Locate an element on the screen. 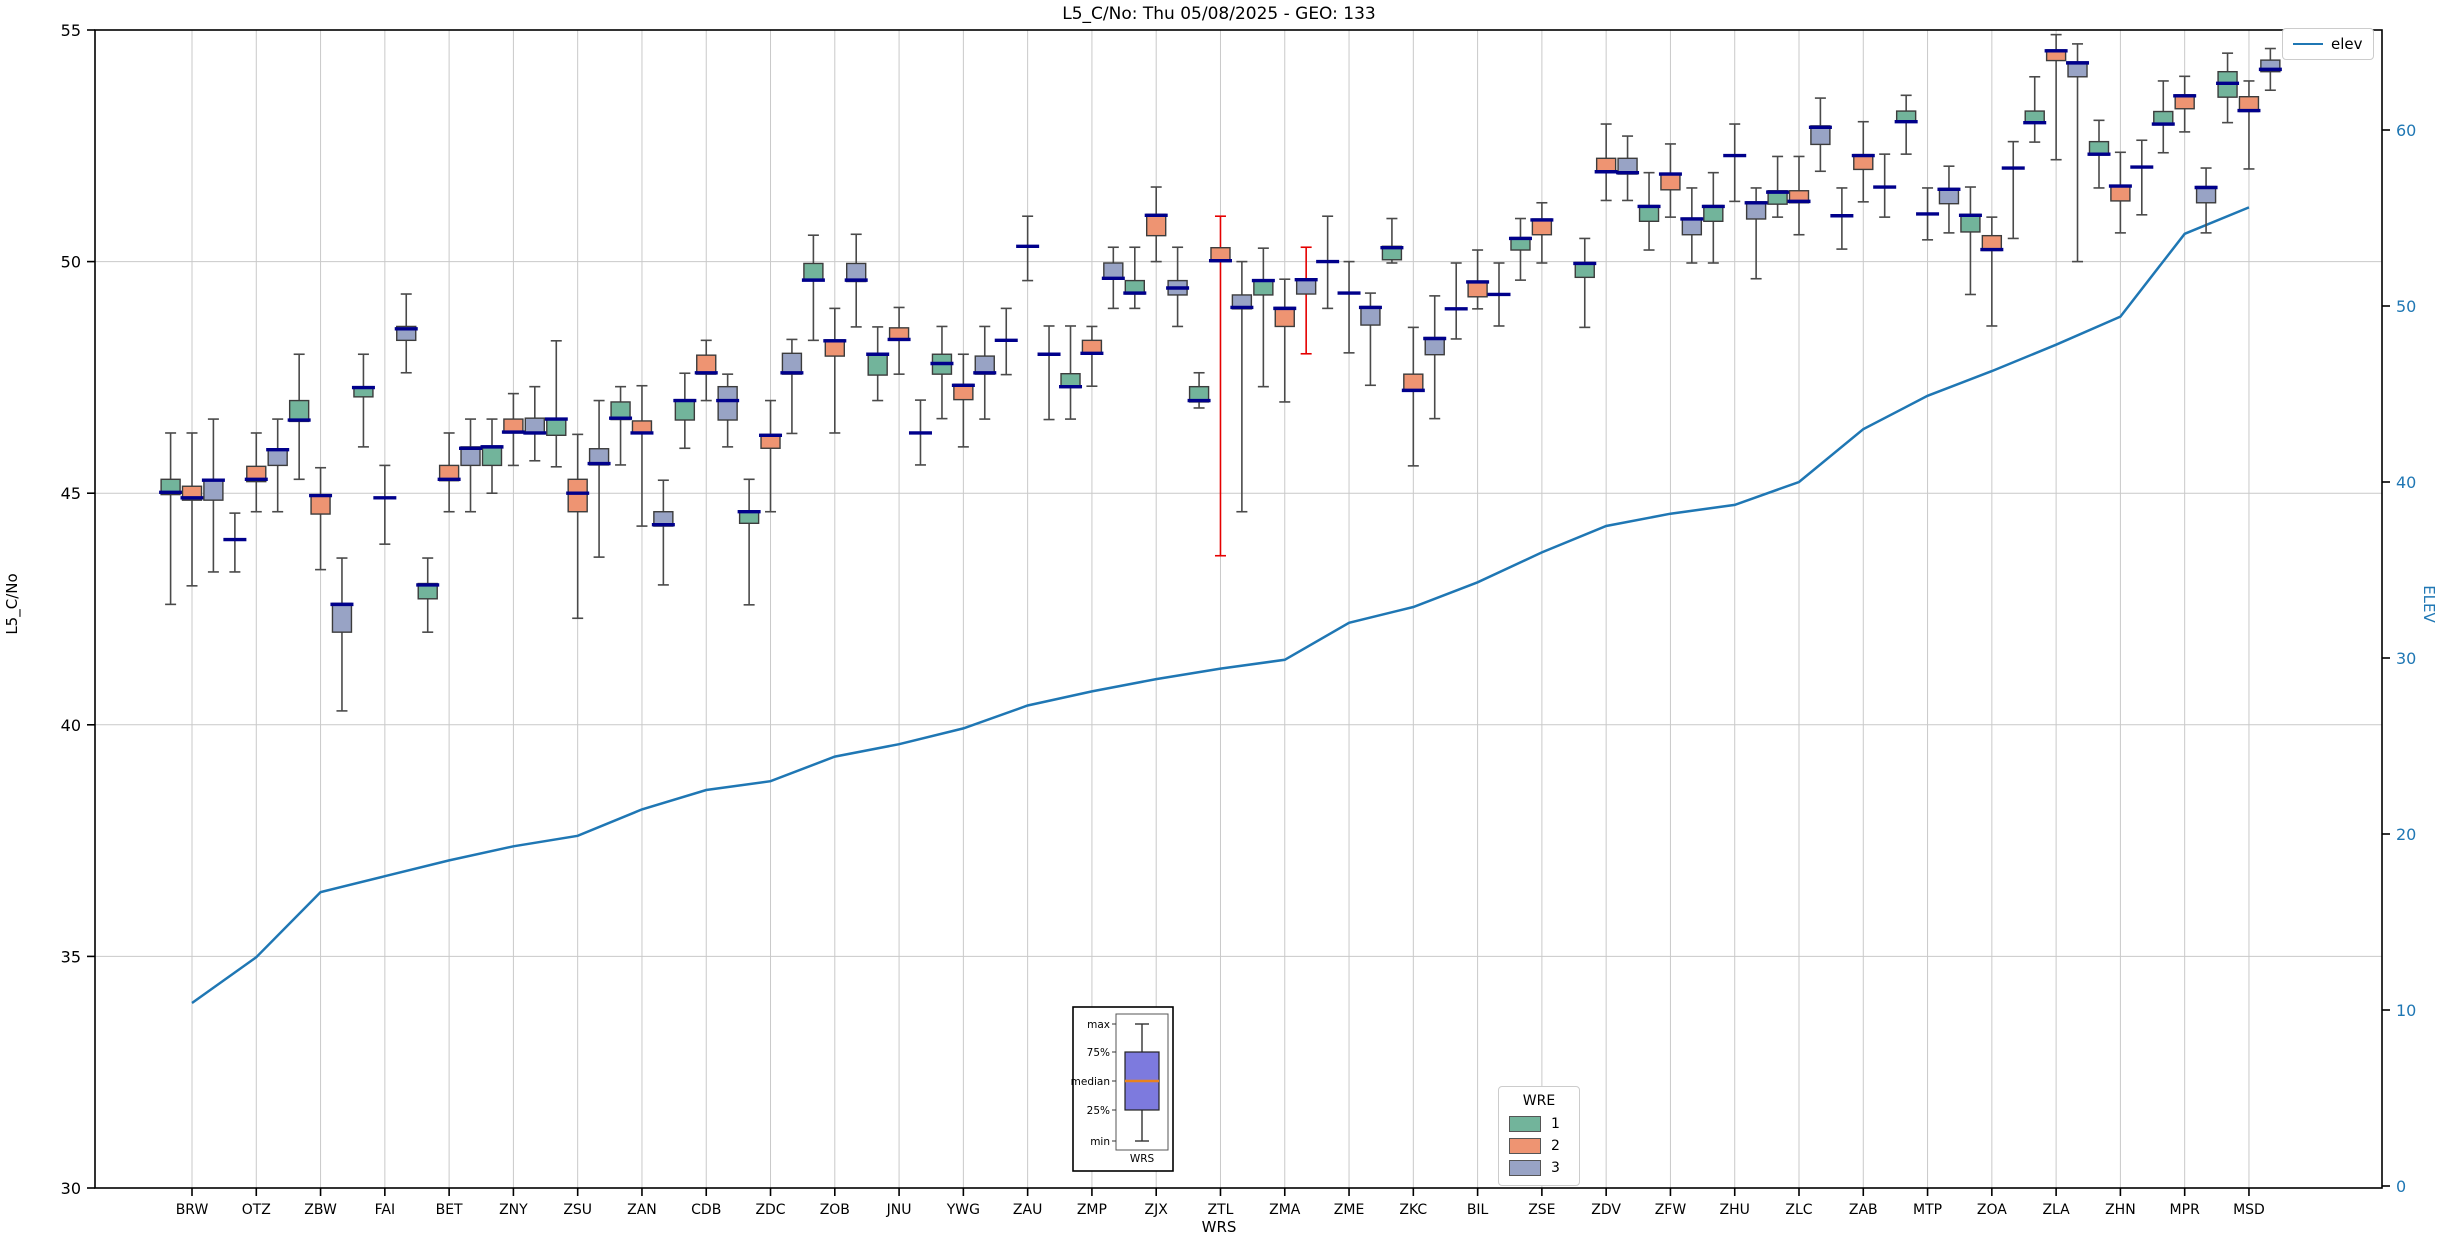 The width and height of the screenshot is (2438, 1240). boxplot-ZKC-wre1 is located at coordinates (1392, 240).